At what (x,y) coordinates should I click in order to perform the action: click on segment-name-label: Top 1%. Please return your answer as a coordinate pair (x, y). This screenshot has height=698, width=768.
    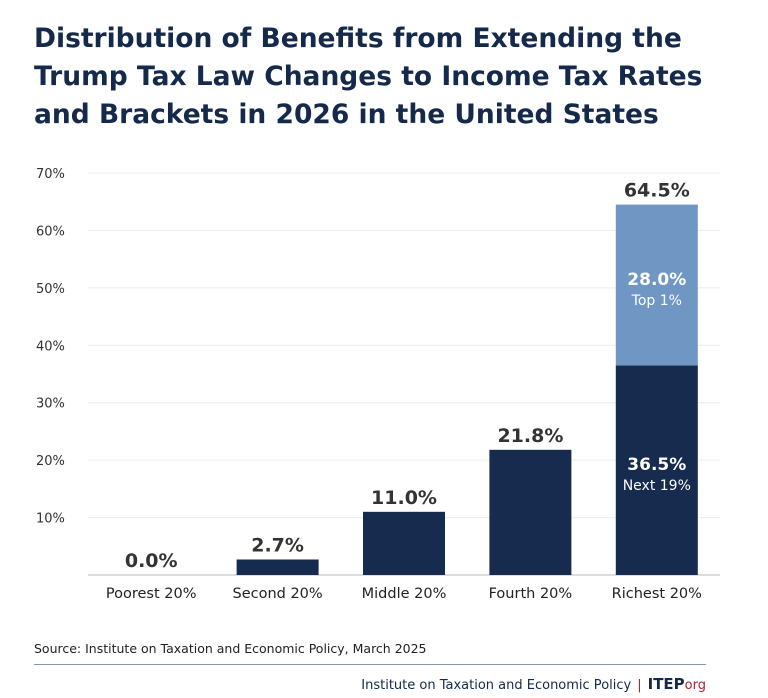
    Looking at the image, I should click on (656, 301).